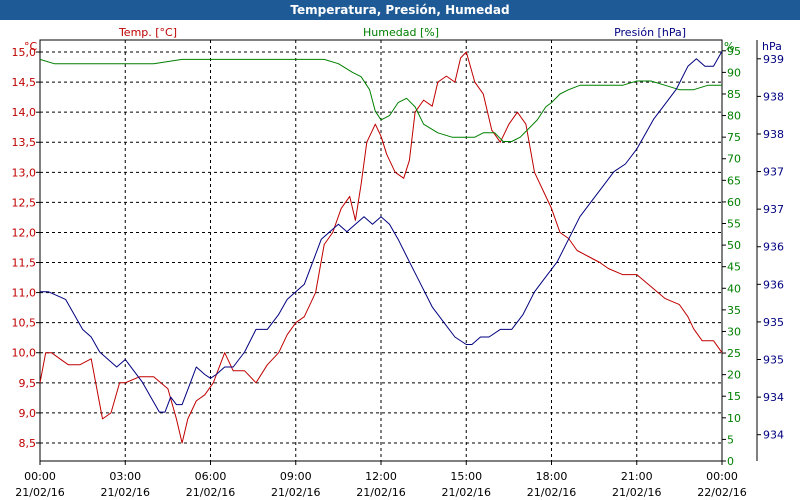  What do you see at coordinates (552, 476) in the screenshot?
I see `x-tick-time: 18:00` at bounding box center [552, 476].